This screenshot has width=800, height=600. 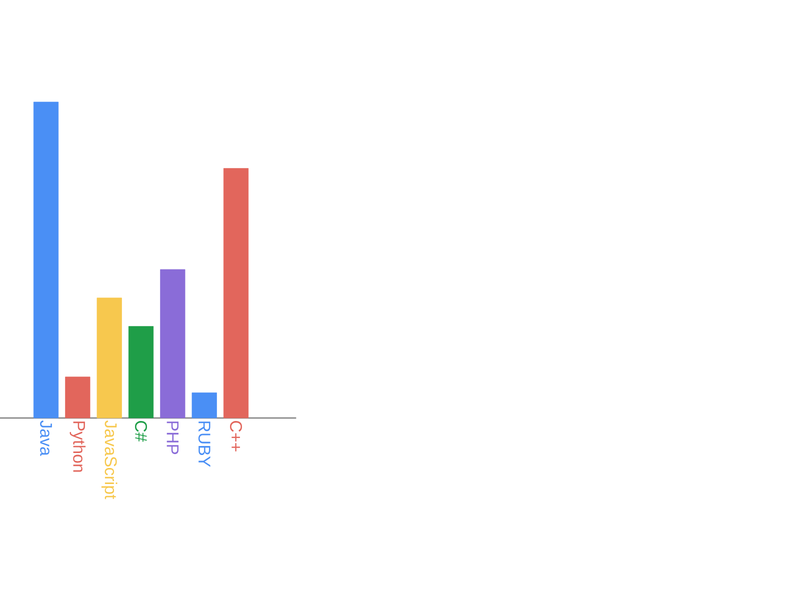 What do you see at coordinates (204, 444) in the screenshot?
I see `x-tick-label: RUBY` at bounding box center [204, 444].